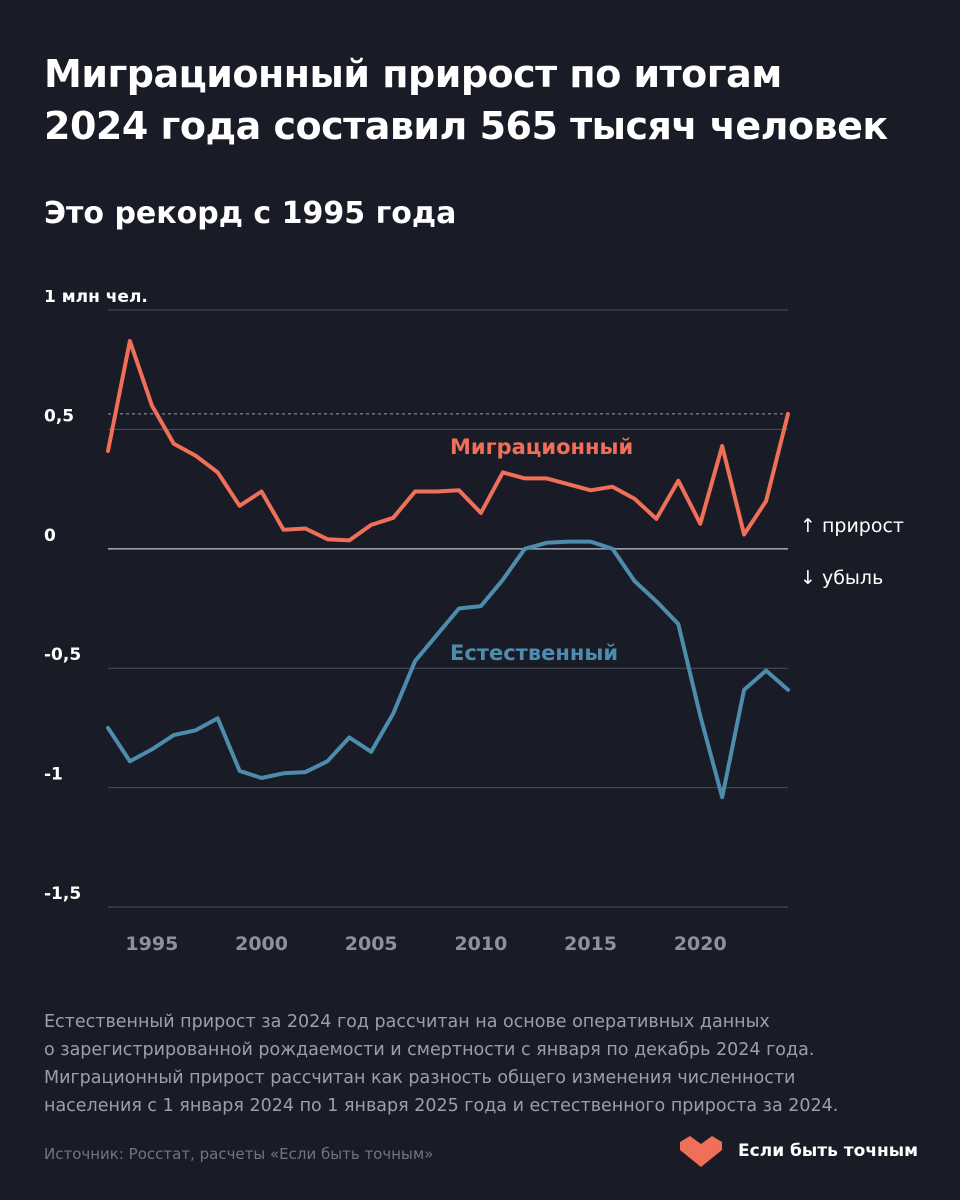 Image resolution: width=960 pixels, height=1200 pixels. What do you see at coordinates (841, 578) in the screenshot?
I see `decline-annotation: ↓ убыль` at bounding box center [841, 578].